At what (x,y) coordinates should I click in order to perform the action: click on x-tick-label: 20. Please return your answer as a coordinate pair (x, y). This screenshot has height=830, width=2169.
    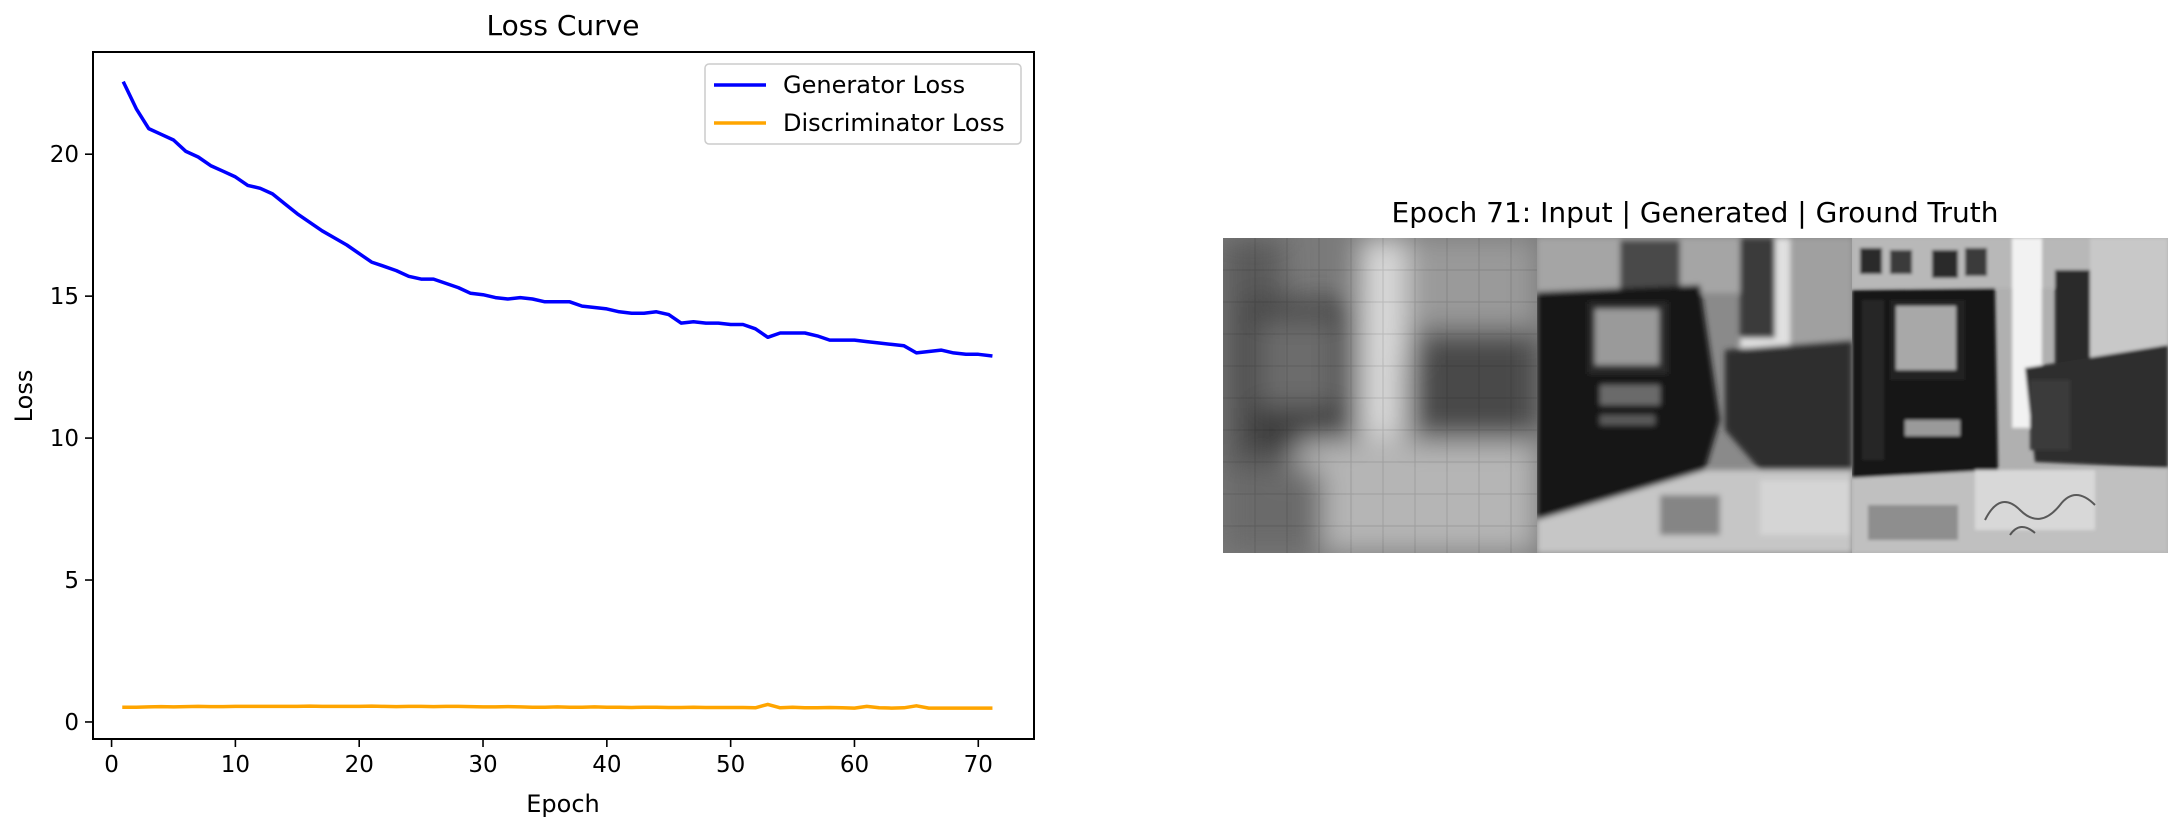
    Looking at the image, I should click on (359, 765).